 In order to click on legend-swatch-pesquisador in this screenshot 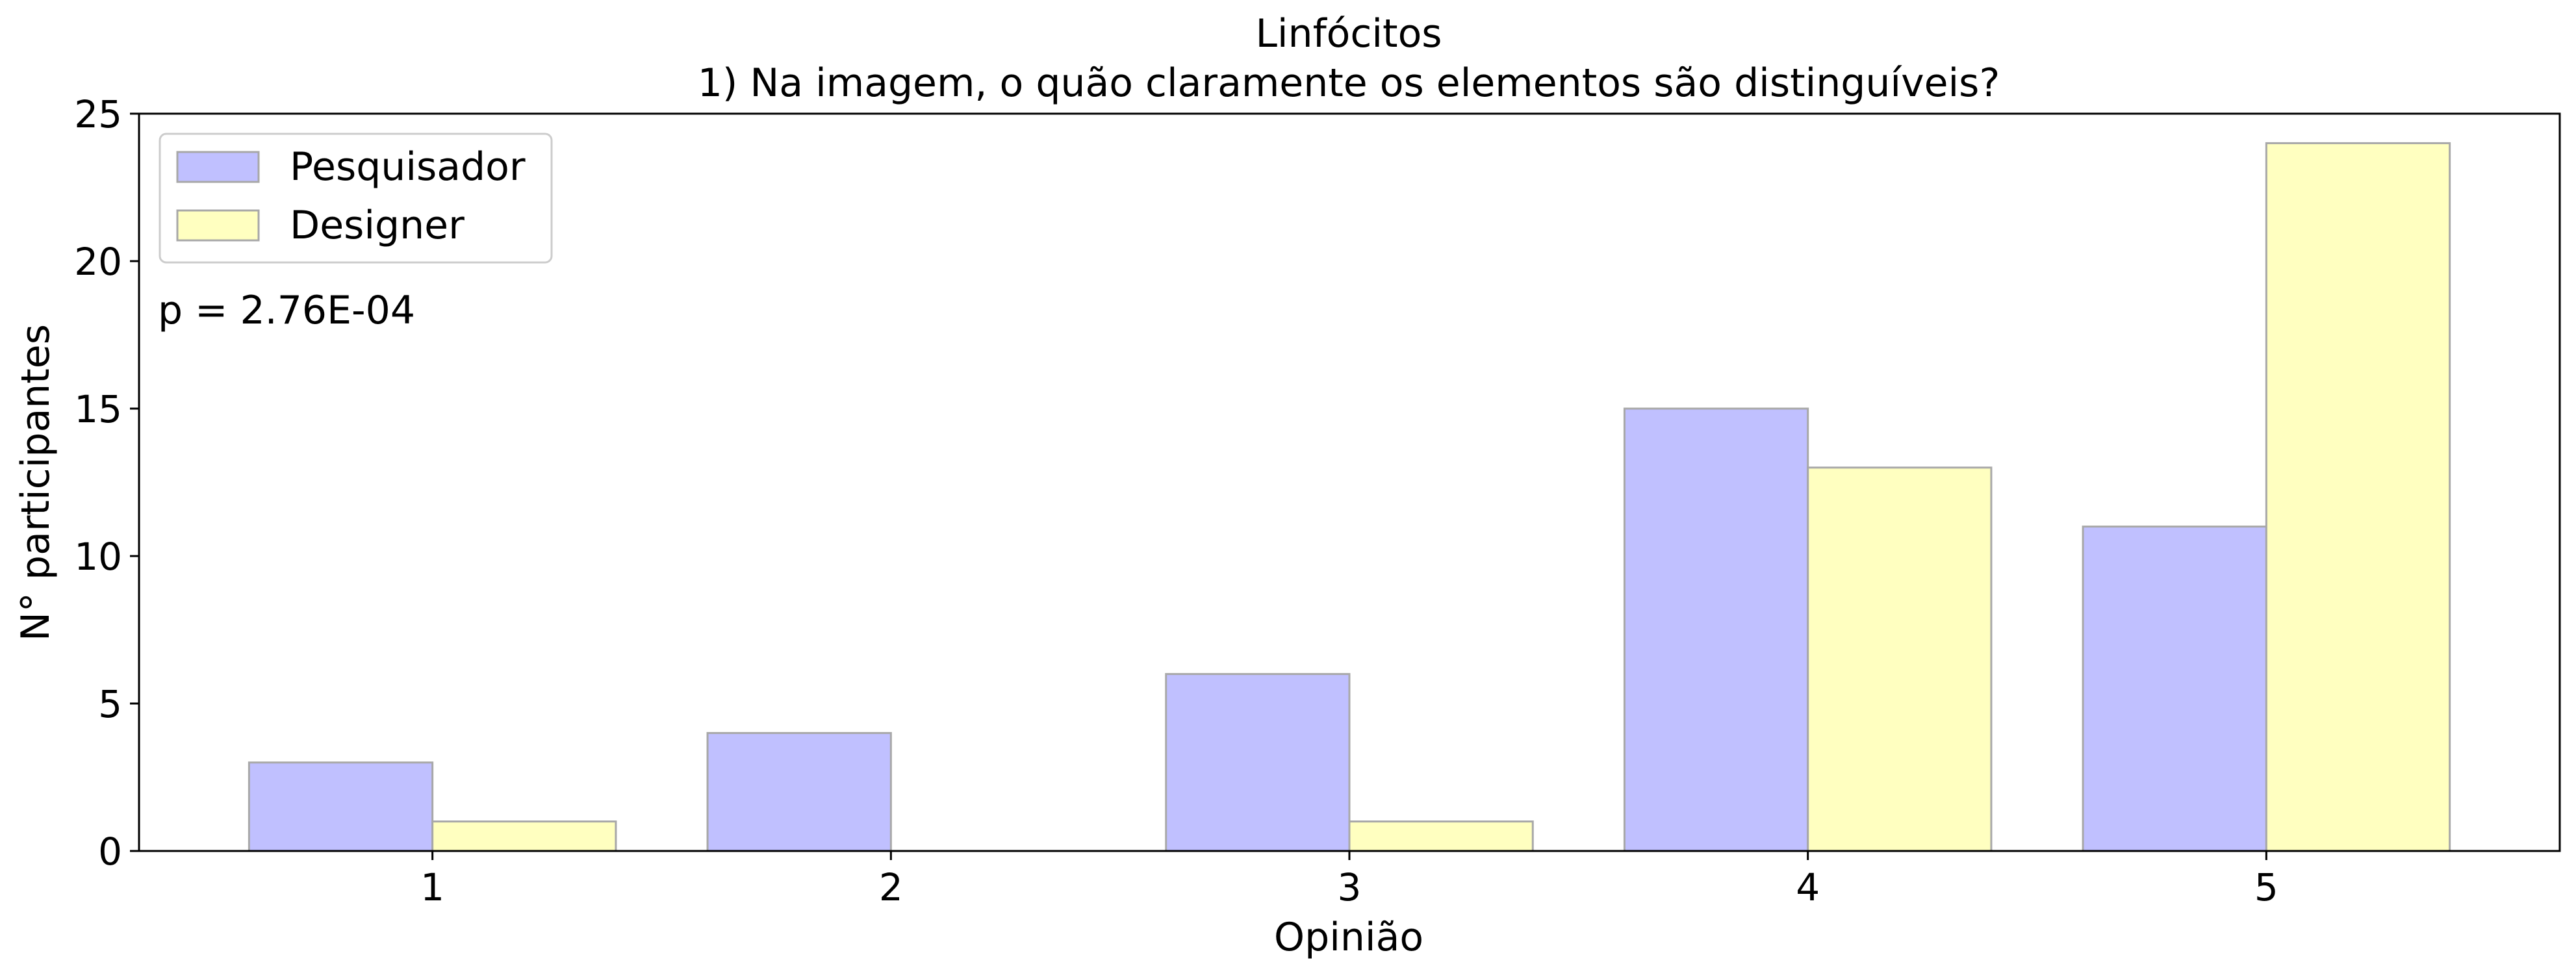, I will do `click(218, 167)`.